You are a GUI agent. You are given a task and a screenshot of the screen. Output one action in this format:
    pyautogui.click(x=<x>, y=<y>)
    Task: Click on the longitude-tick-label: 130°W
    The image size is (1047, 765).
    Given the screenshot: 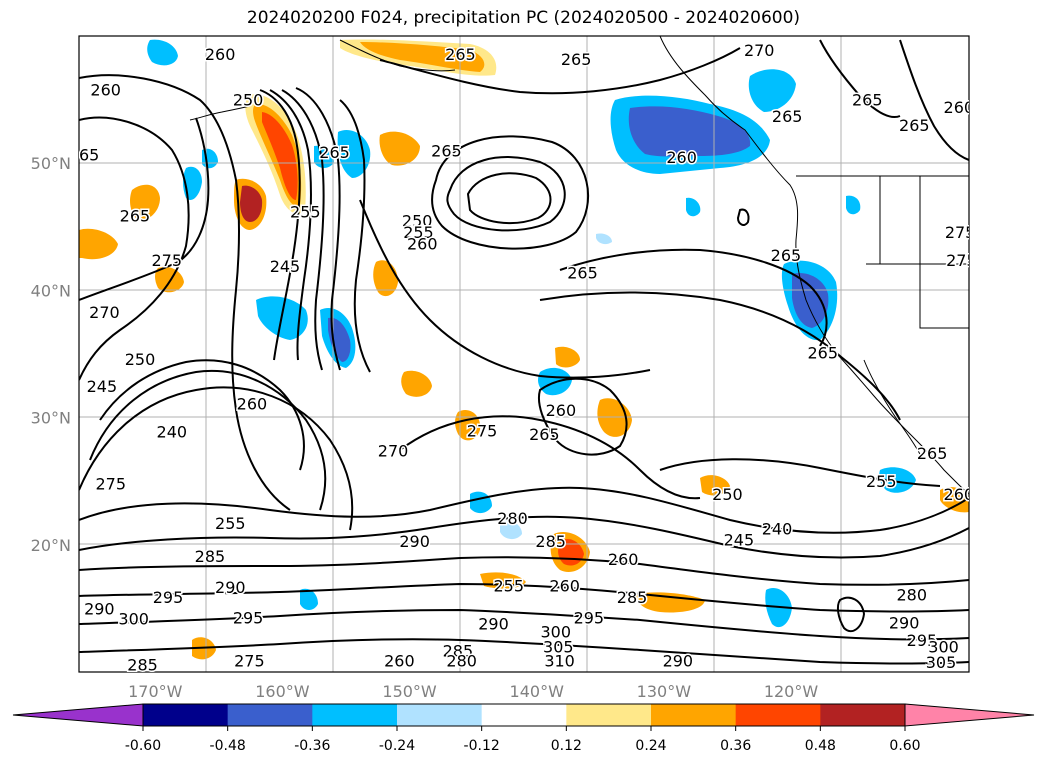 What is the action you would take?
    pyautogui.click(x=664, y=691)
    